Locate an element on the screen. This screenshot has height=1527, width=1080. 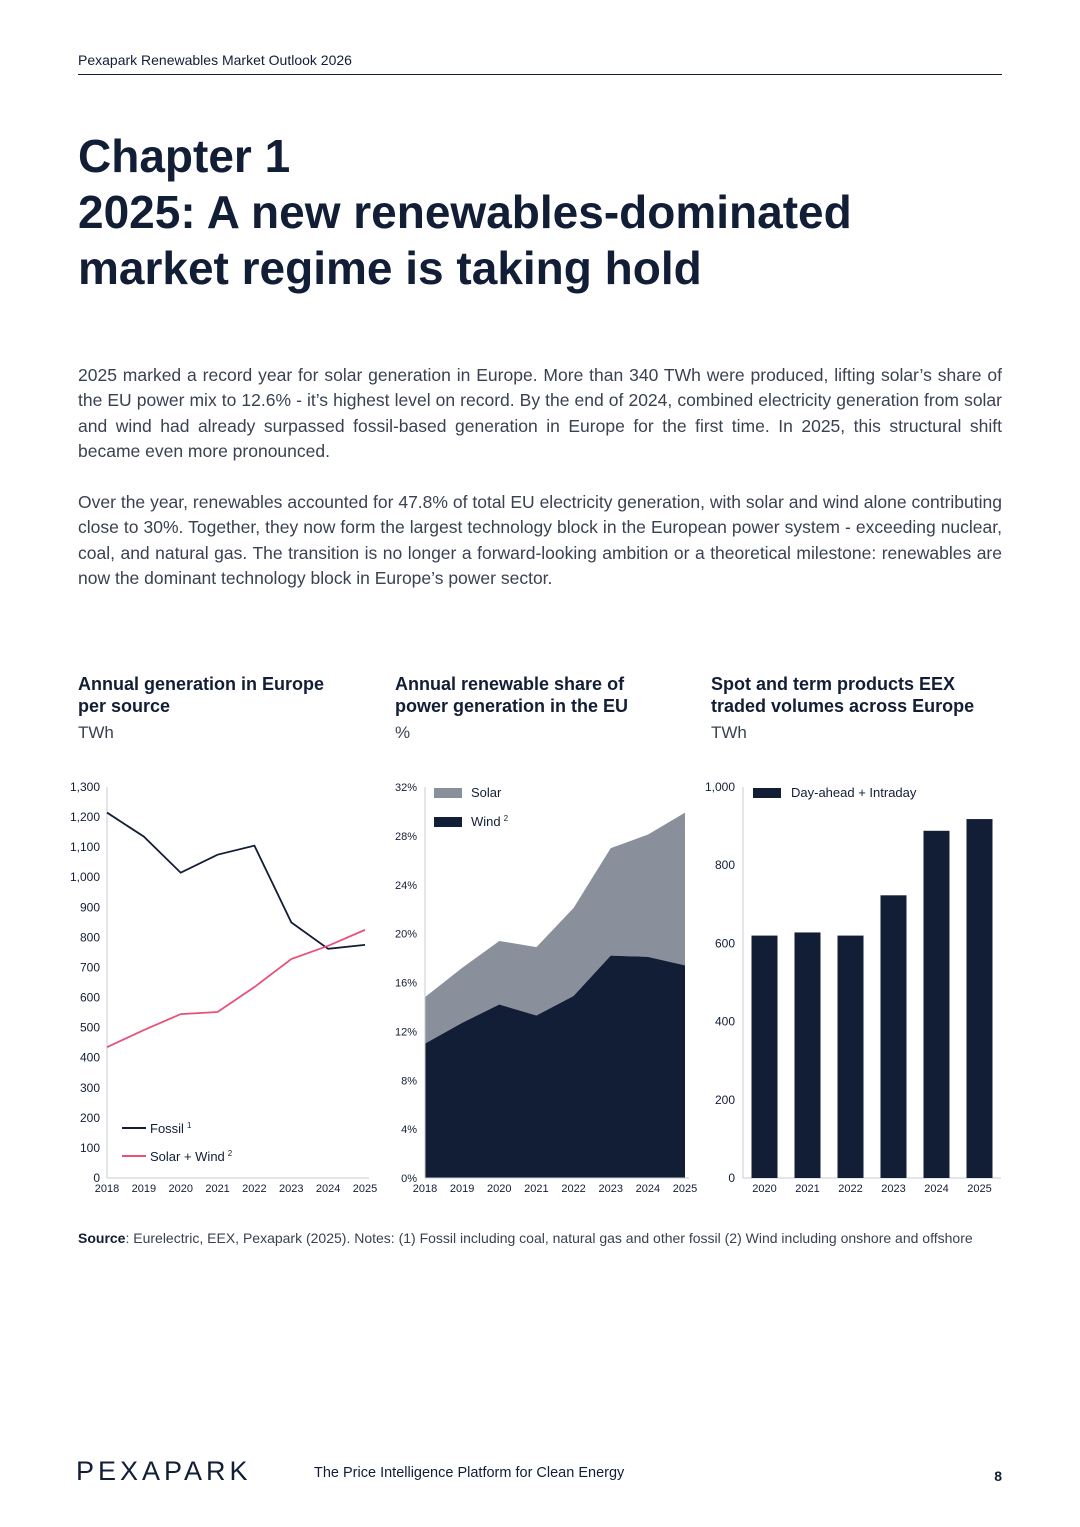
chapter-title-line-1: 2025: A new renewables-dominated is located at coordinates (465, 212).